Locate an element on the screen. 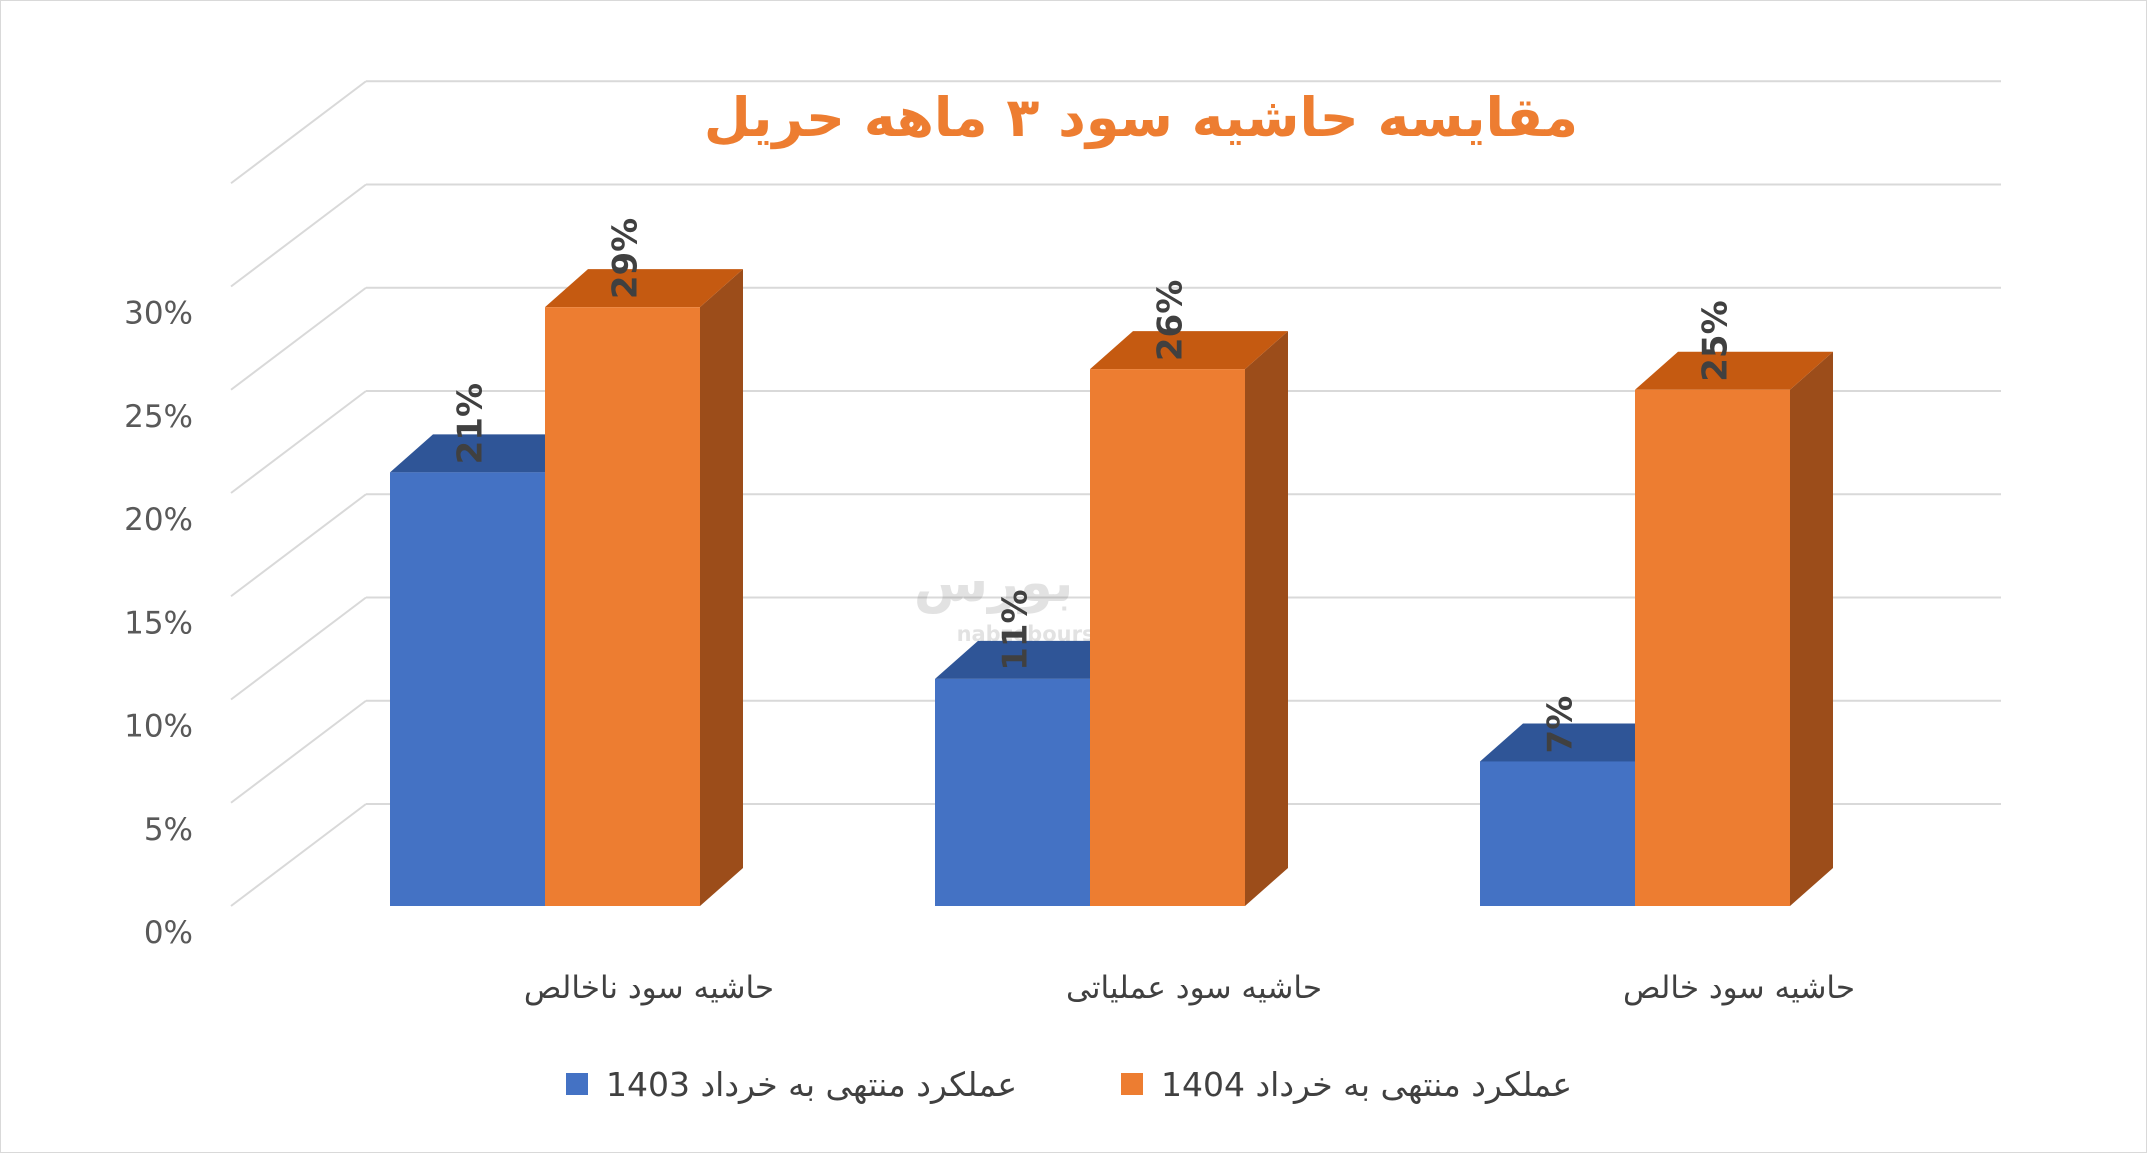  data-label-operating-margin-1403: 11% is located at coordinates (1016, 629).